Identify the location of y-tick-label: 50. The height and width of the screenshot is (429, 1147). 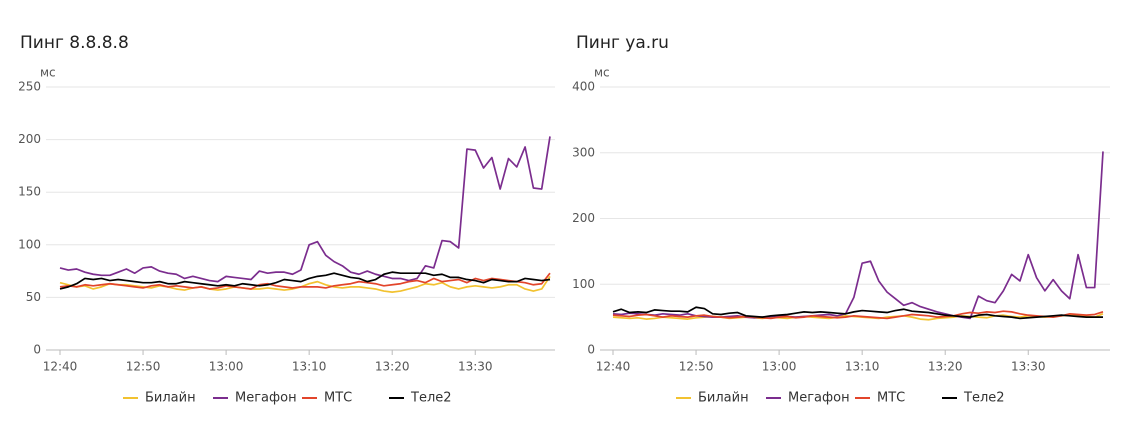
(33, 297).